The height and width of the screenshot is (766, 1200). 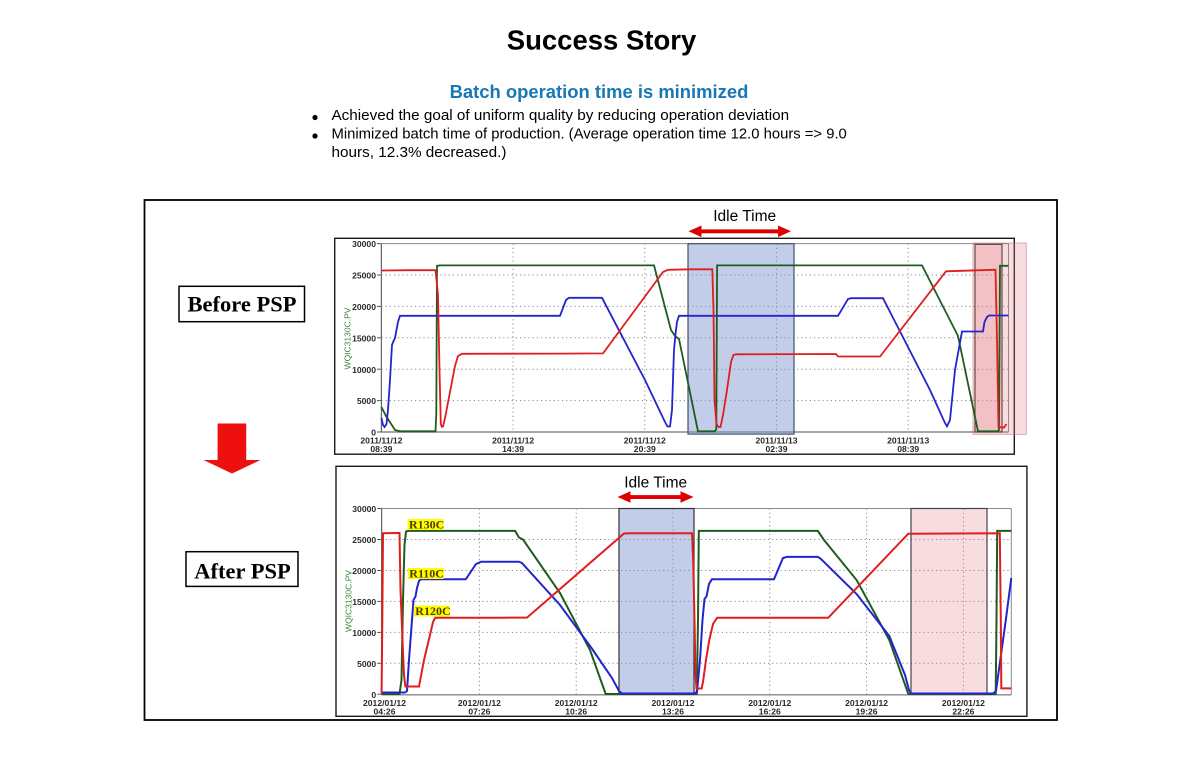 I want to click on svg-text: hours, 12.3% decreased.), so click(x=419, y=152).